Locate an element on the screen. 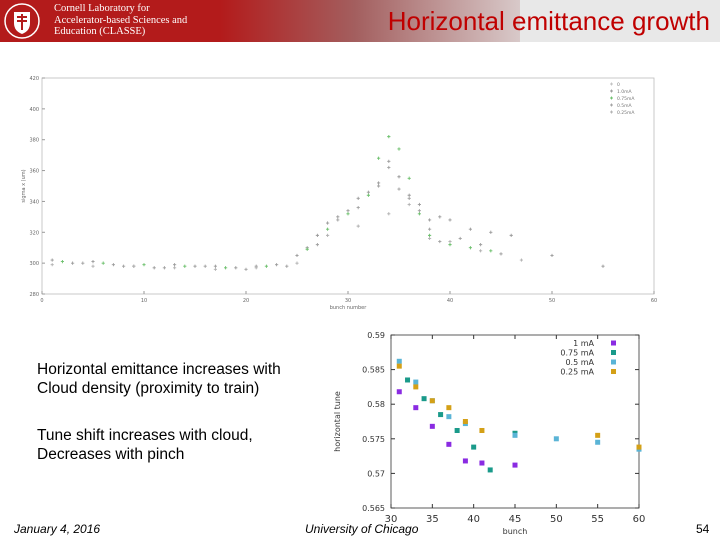 The image size is (720, 540). chart1-x-tick-label-6: 60 is located at coordinates (654, 301).